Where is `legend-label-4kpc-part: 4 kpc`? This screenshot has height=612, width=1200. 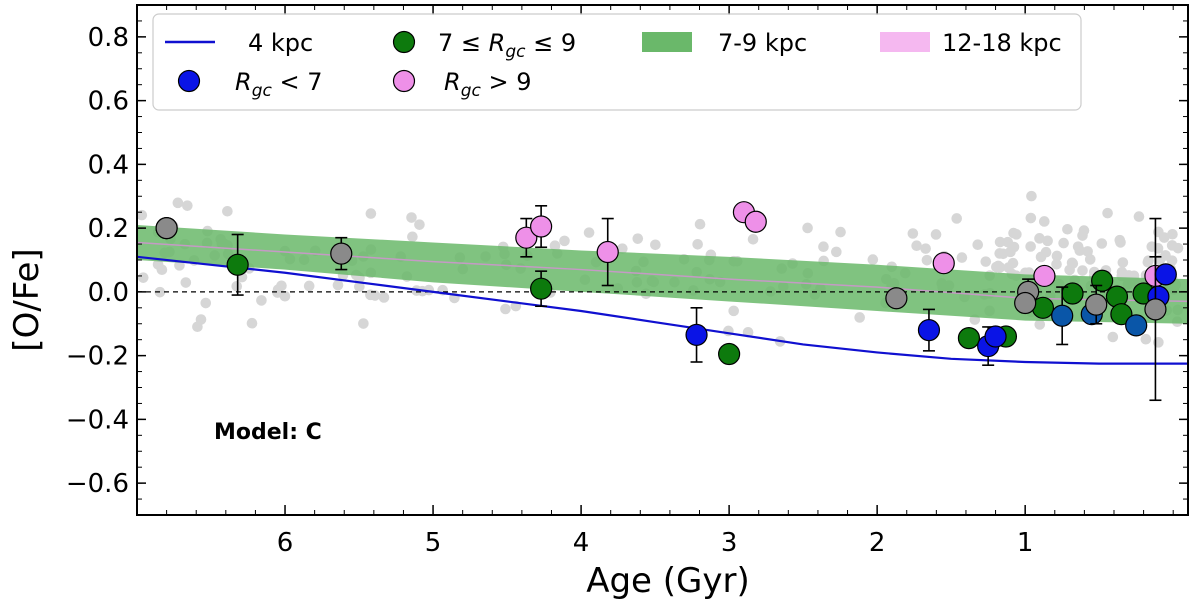
legend-label-4kpc-part: 4 kpc is located at coordinates (280, 43).